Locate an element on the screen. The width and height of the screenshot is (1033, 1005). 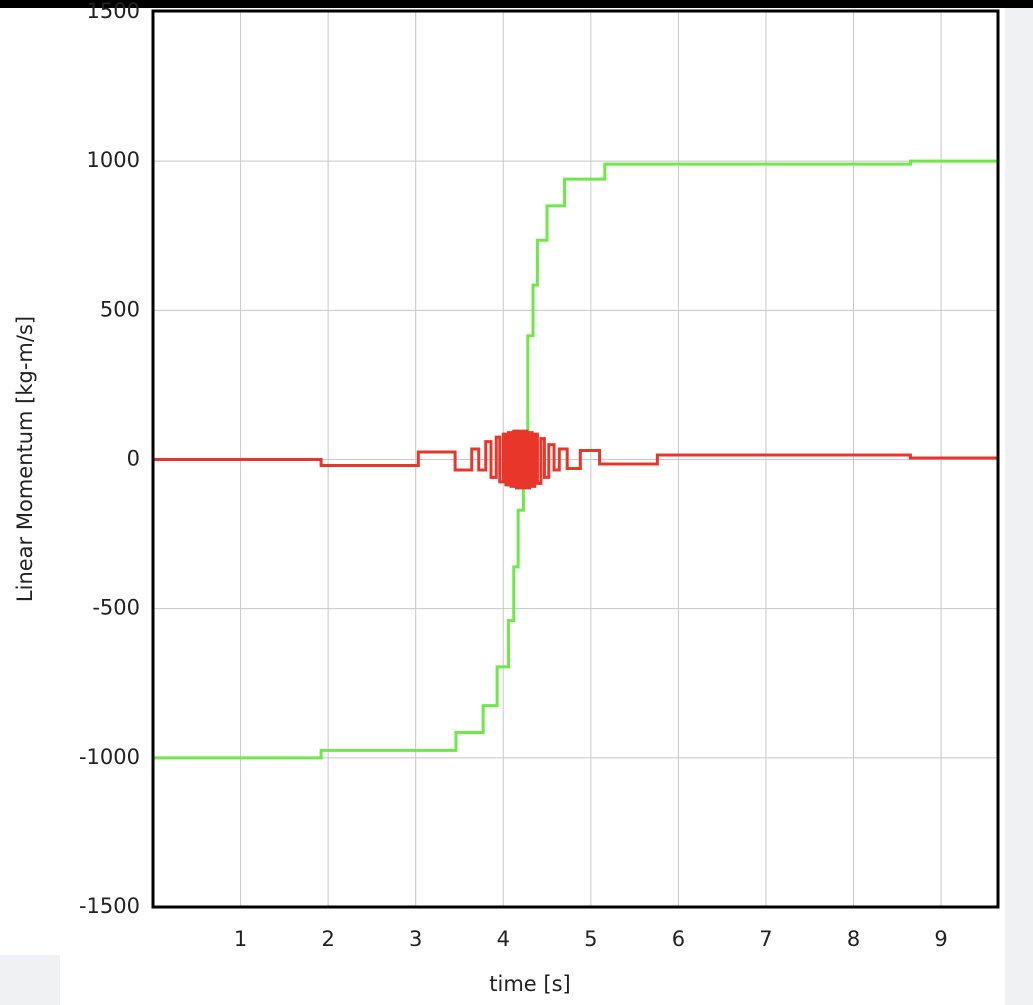
x-tick-label: 9 is located at coordinates (940, 939).